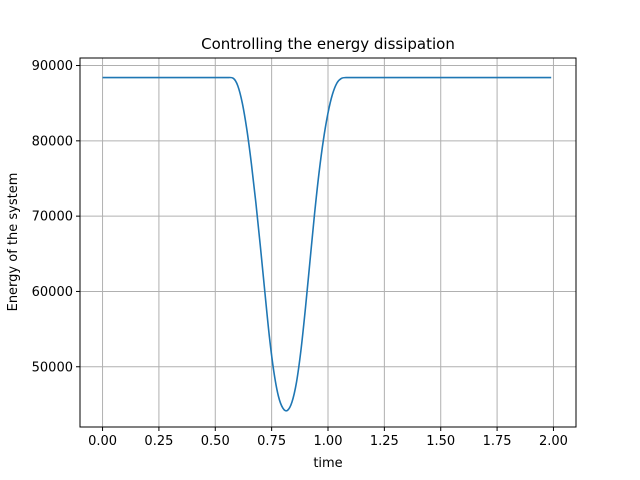  What do you see at coordinates (13, 242) in the screenshot?
I see `y-axis-label: Energy of the system` at bounding box center [13, 242].